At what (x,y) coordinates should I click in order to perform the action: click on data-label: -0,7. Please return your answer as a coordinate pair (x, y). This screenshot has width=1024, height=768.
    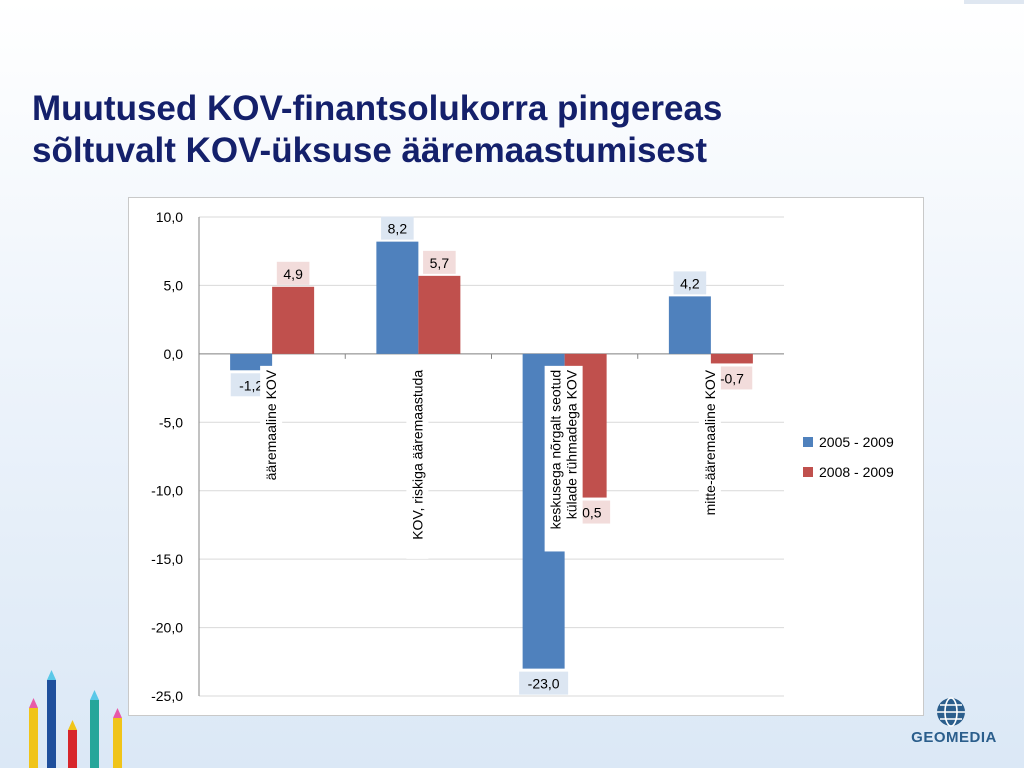
    Looking at the image, I should click on (732, 378).